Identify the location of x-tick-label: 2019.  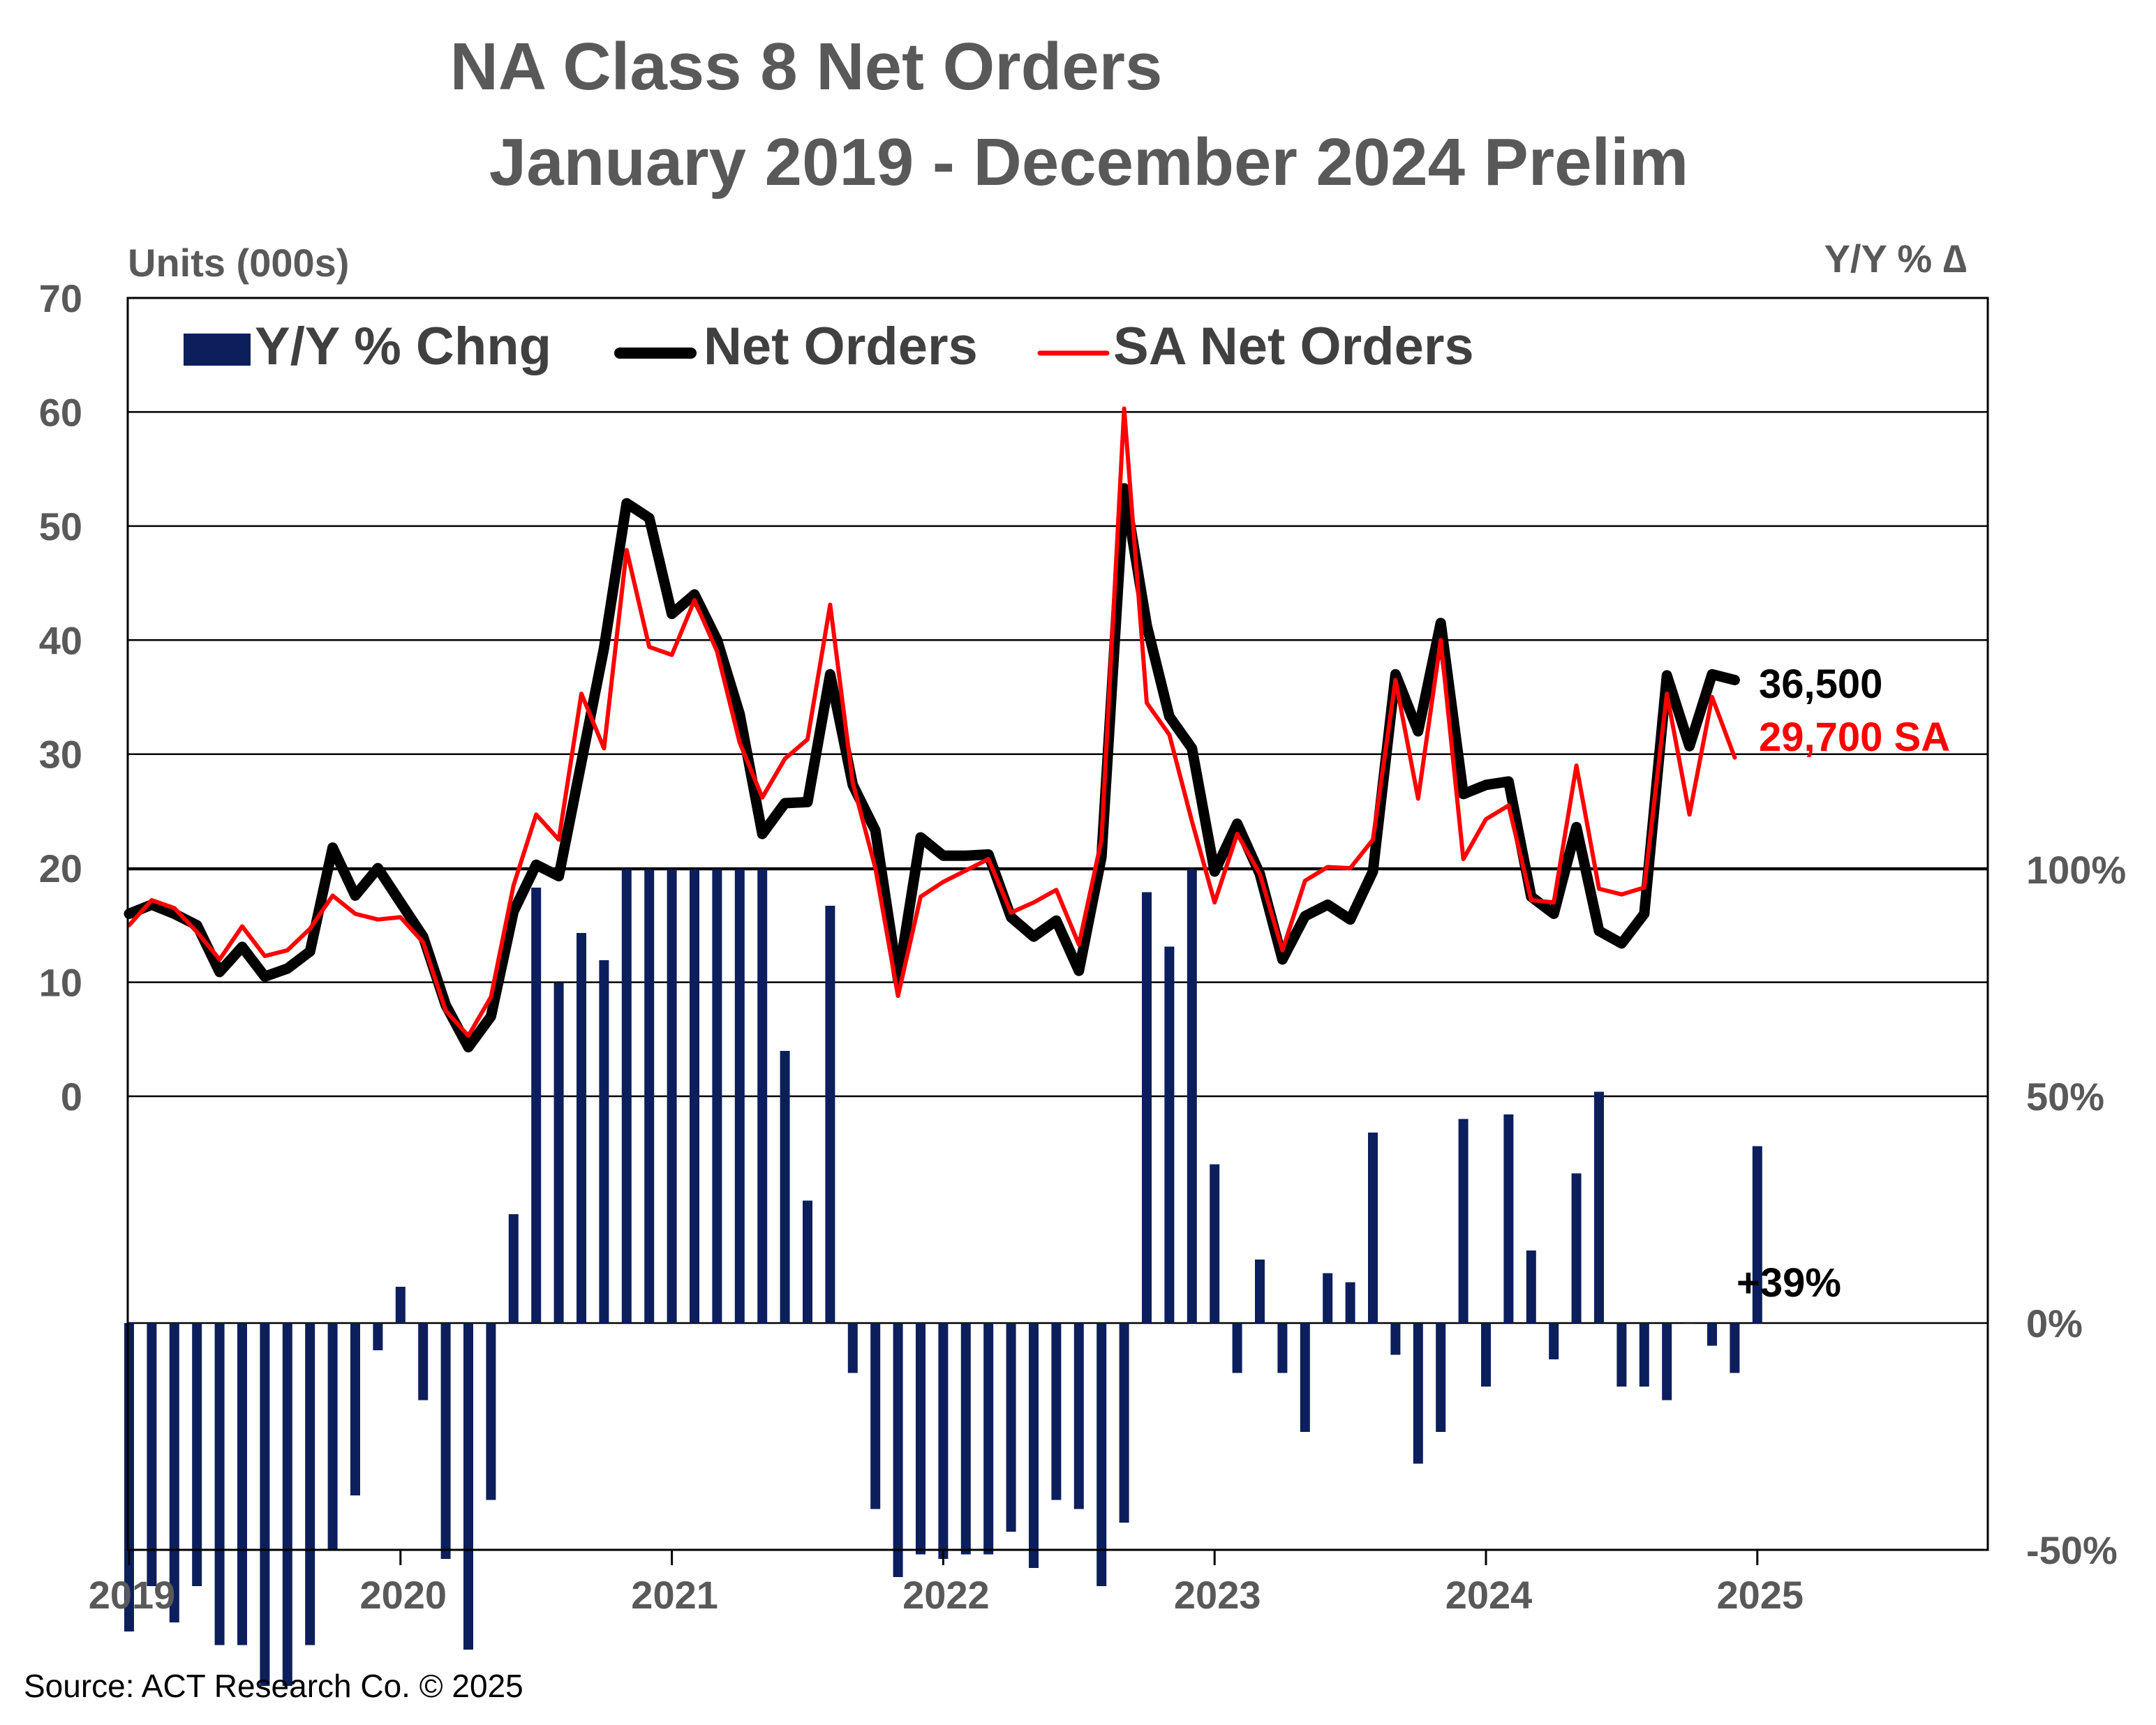
(132, 1595).